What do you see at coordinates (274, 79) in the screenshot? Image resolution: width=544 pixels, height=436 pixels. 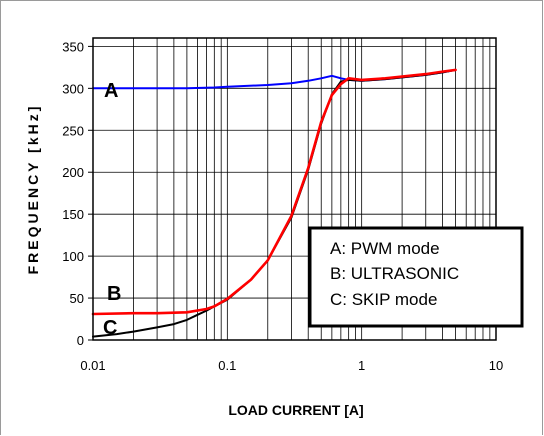 I see `series-line-a` at bounding box center [274, 79].